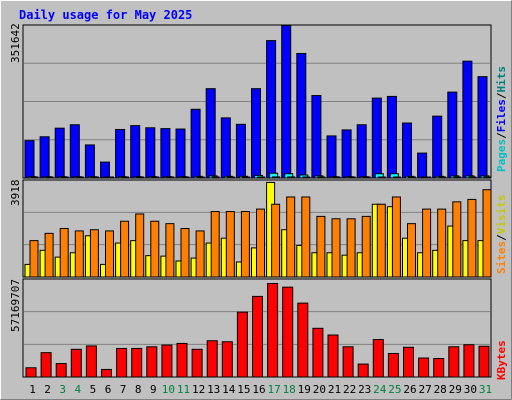 The image size is (512, 400). I want to click on chart-title: Daily usage for May 2025, so click(105, 15).